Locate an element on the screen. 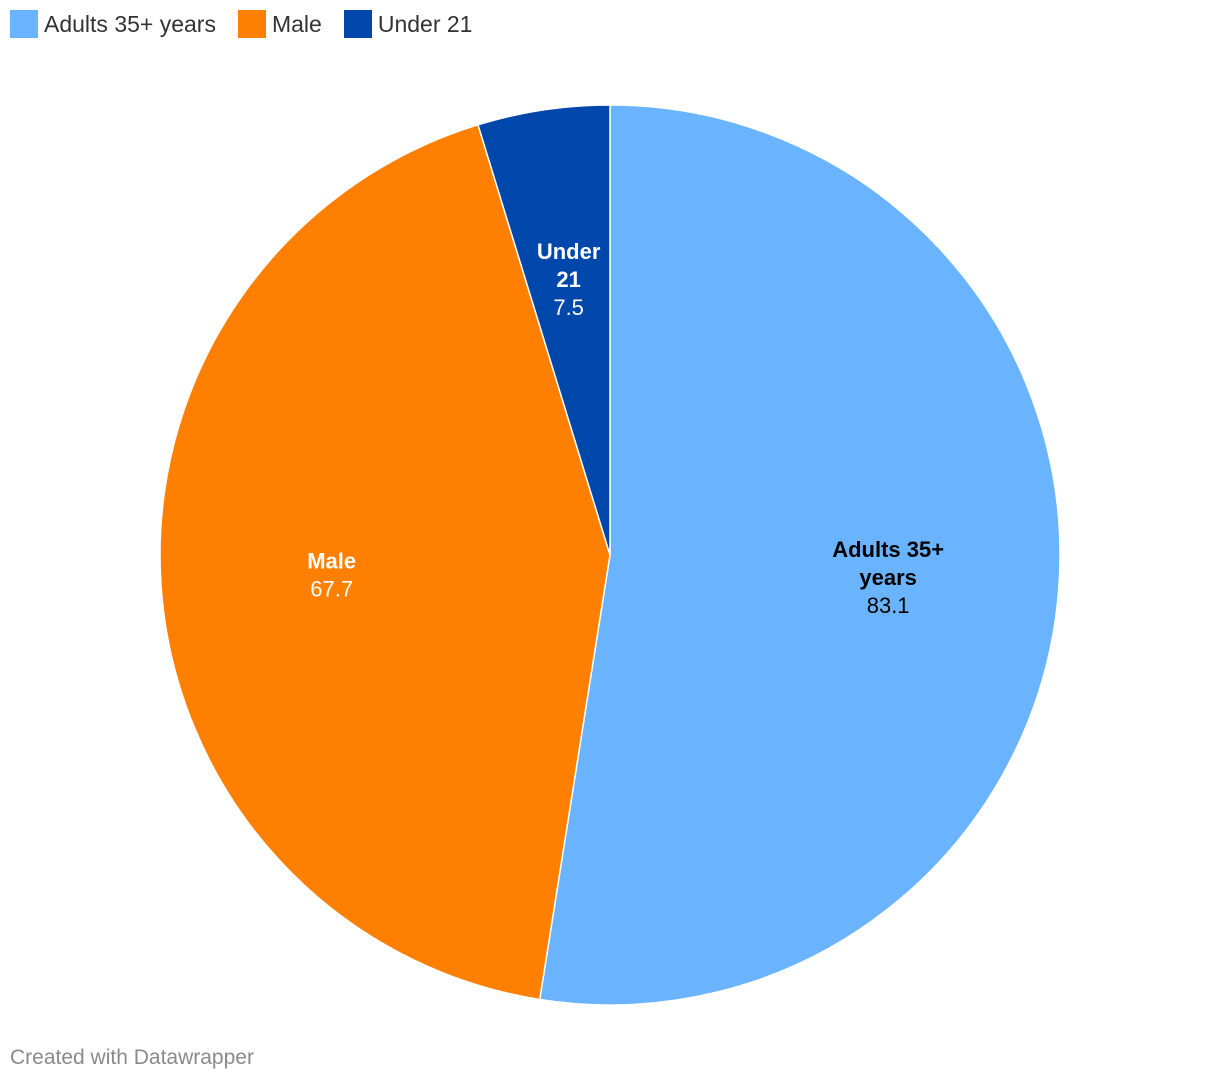 Image resolution: width=1220 pixels, height=1082 pixels. slice-value-text: 67.7 is located at coordinates (331, 589).